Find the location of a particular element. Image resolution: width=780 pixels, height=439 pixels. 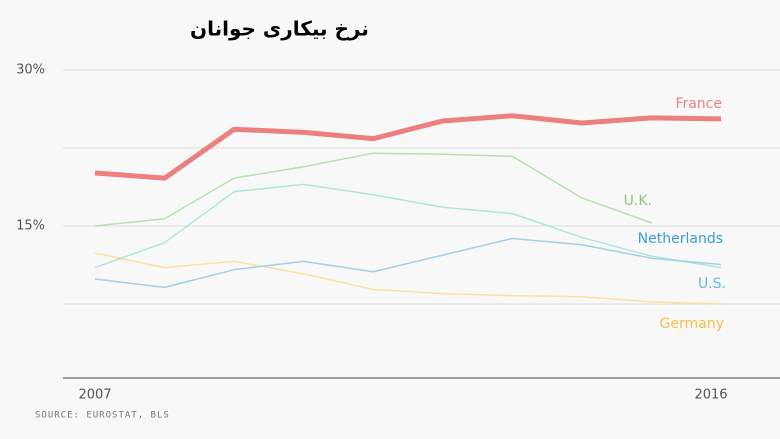

source: SOURCE: EUROSTAT, BLS is located at coordinates (102, 416).